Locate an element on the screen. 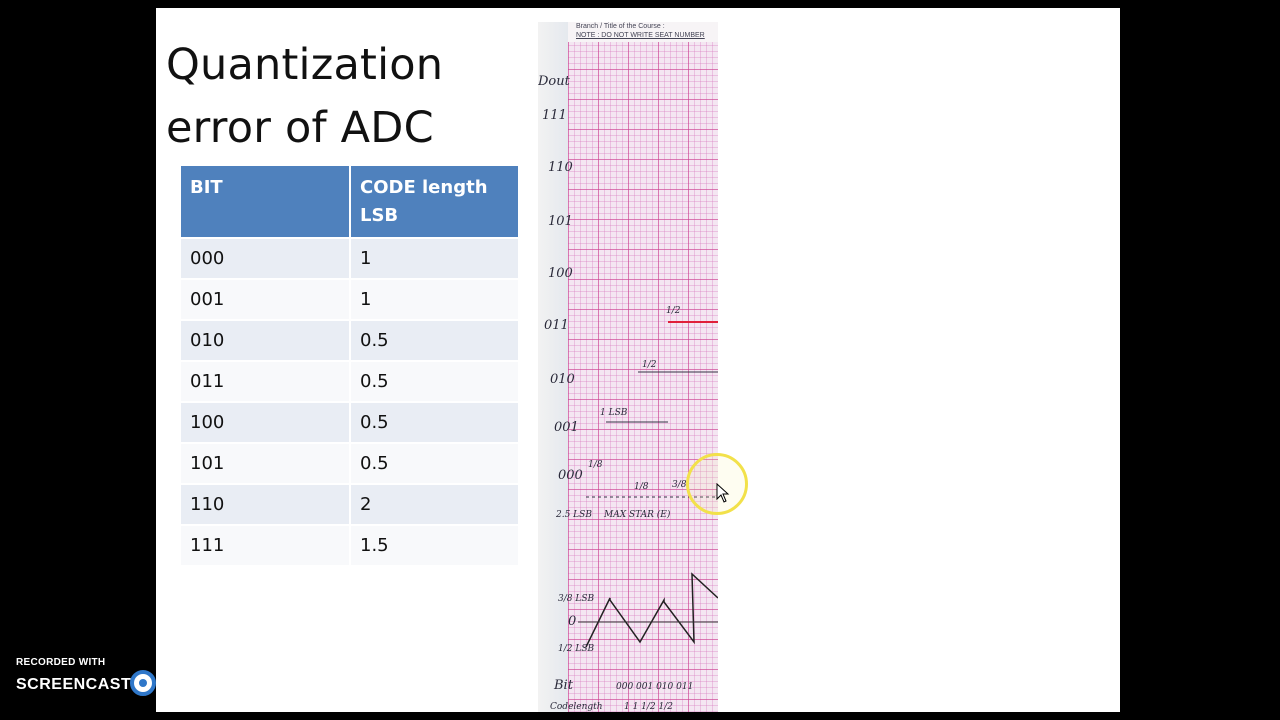  header-code-length-line1: CODE length is located at coordinates (424, 187).